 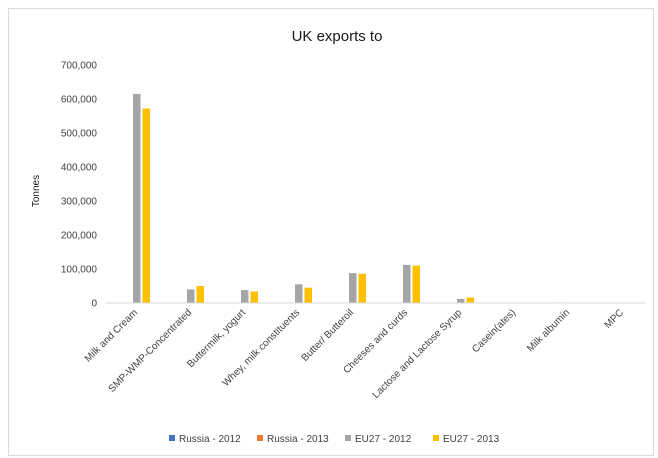 What do you see at coordinates (337, 36) in the screenshot?
I see `chart-title: UK exports to` at bounding box center [337, 36].